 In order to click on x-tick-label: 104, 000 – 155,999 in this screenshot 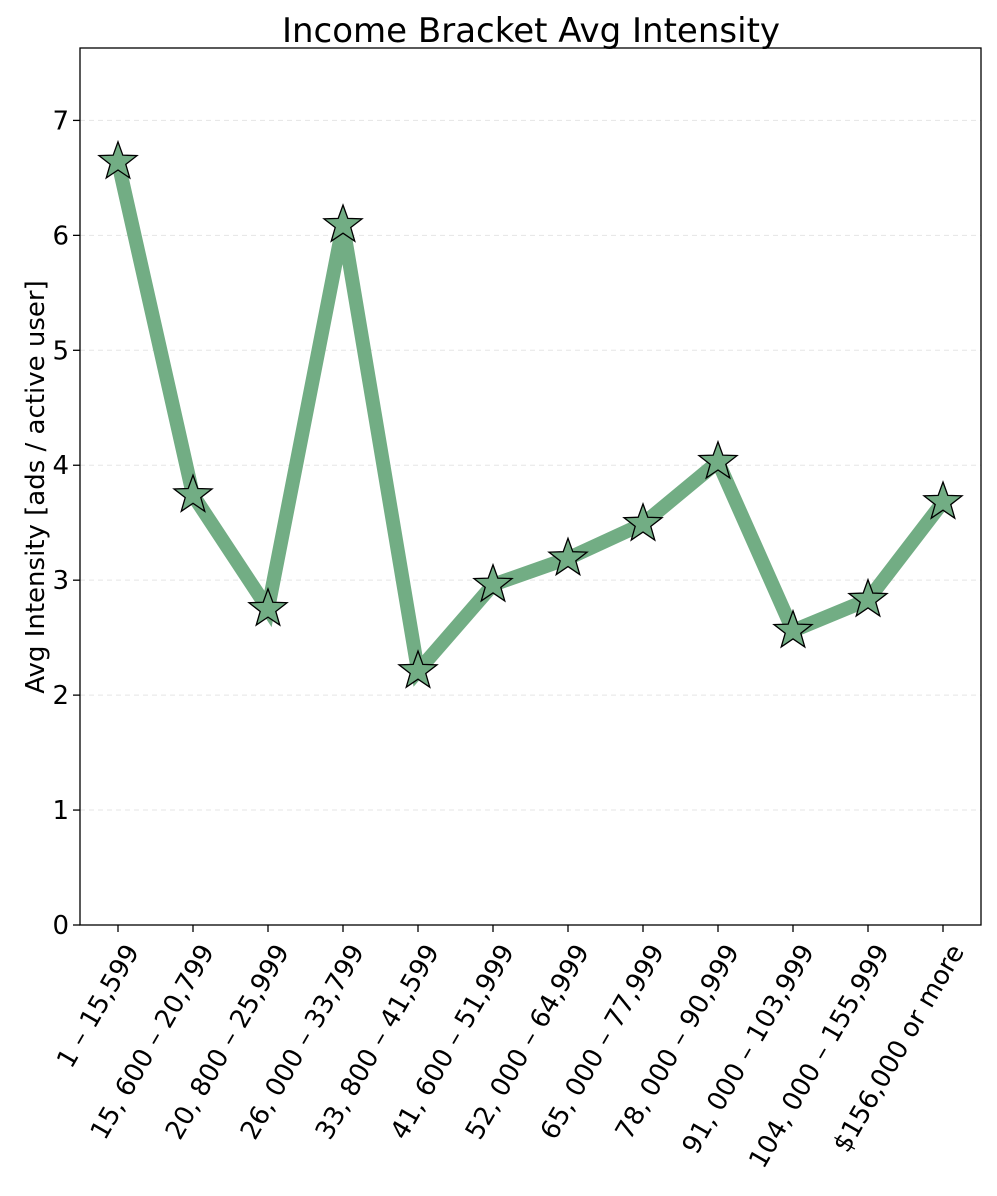, I will do `click(819, 1057)`.